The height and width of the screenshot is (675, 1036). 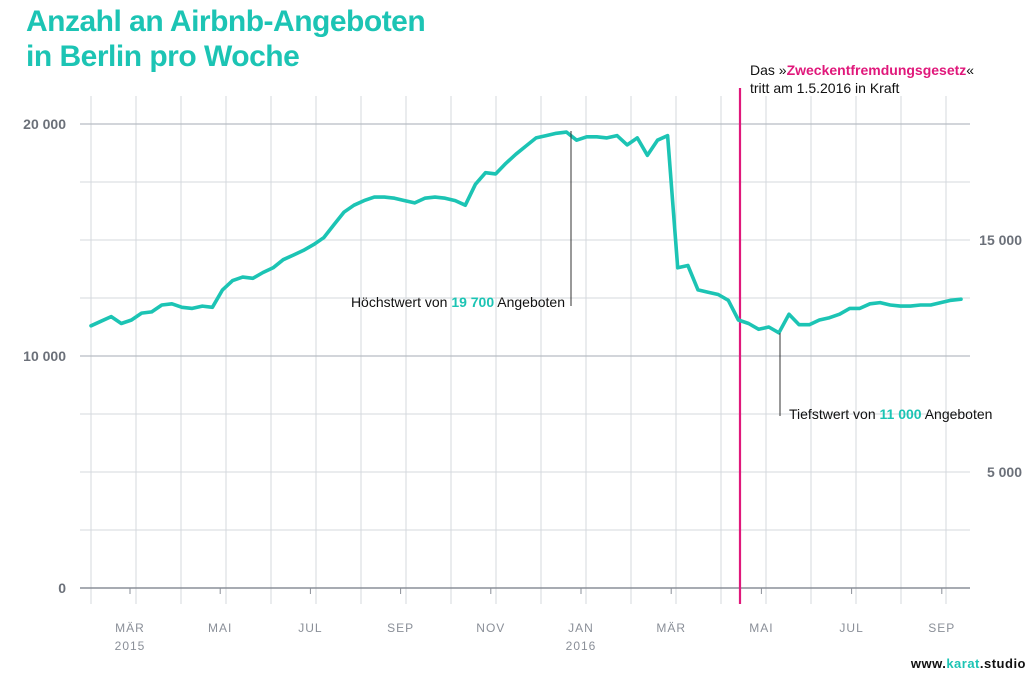 I want to click on policy-label-line-2: tritt am 1.5.2016 in Kraft, so click(x=825, y=88).